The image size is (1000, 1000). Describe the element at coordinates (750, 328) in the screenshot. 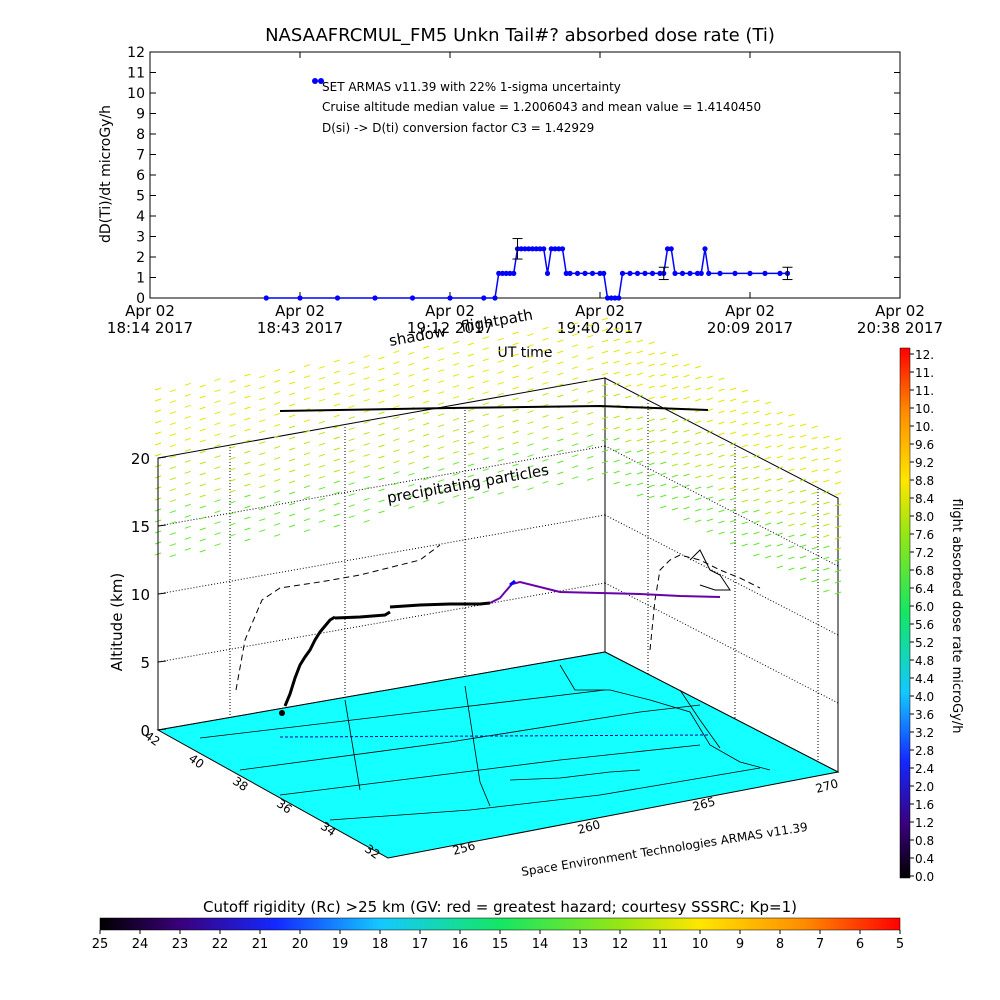

I see `x-tick-label: 20:09 2017` at that location.